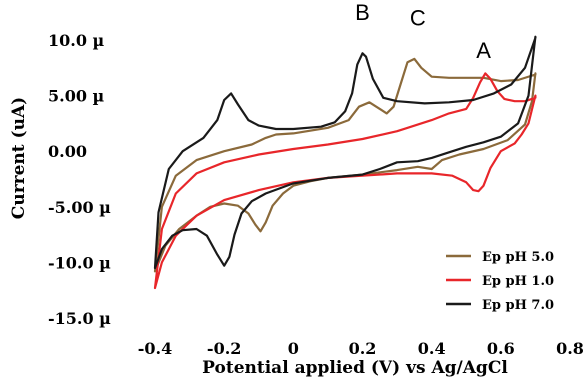 The width and height of the screenshot is (588, 378). Describe the element at coordinates (19, 158) in the screenshot. I see `y-axis-title: Current (uA)` at that location.